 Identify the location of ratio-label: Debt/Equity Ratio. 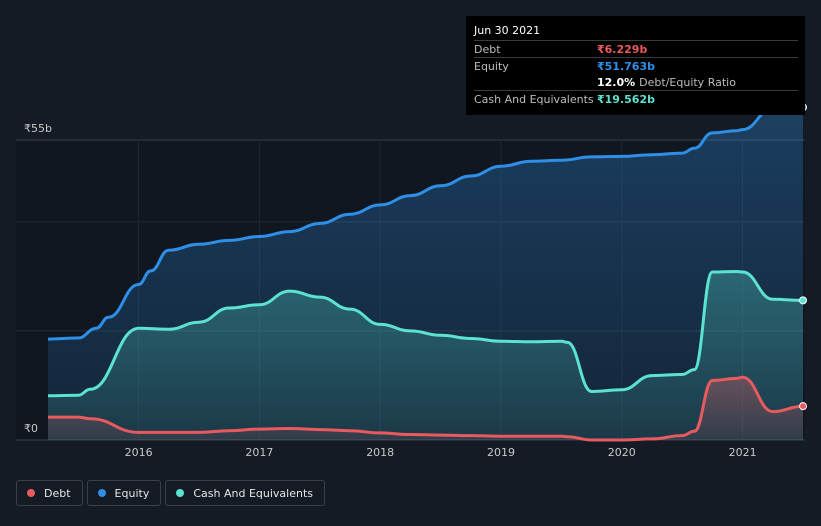
(687, 82).